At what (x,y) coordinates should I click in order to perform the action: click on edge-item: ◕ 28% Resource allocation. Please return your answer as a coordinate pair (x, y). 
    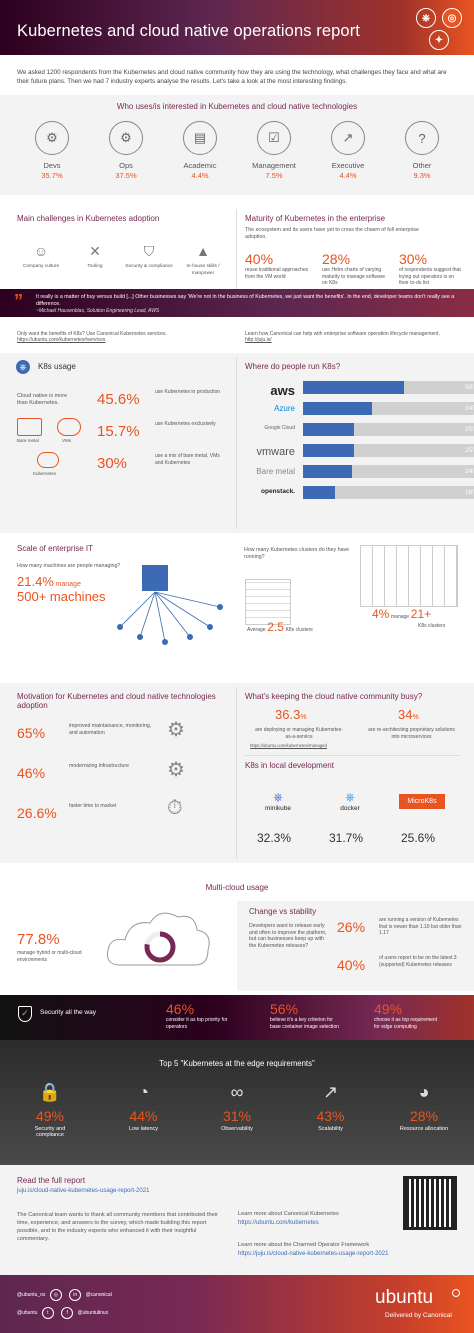
    Looking at the image, I should click on (424, 1122).